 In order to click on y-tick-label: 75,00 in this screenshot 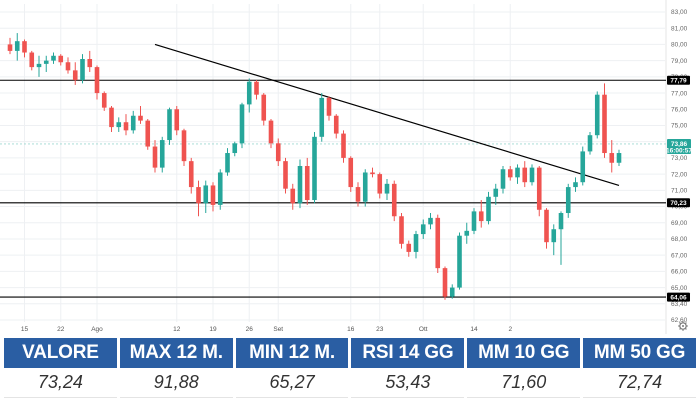, I will do `click(679, 126)`.